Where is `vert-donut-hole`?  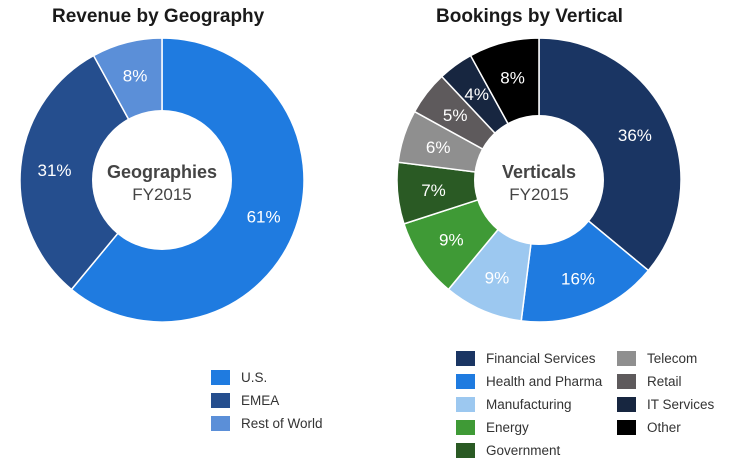 vert-donut-hole is located at coordinates (539, 180).